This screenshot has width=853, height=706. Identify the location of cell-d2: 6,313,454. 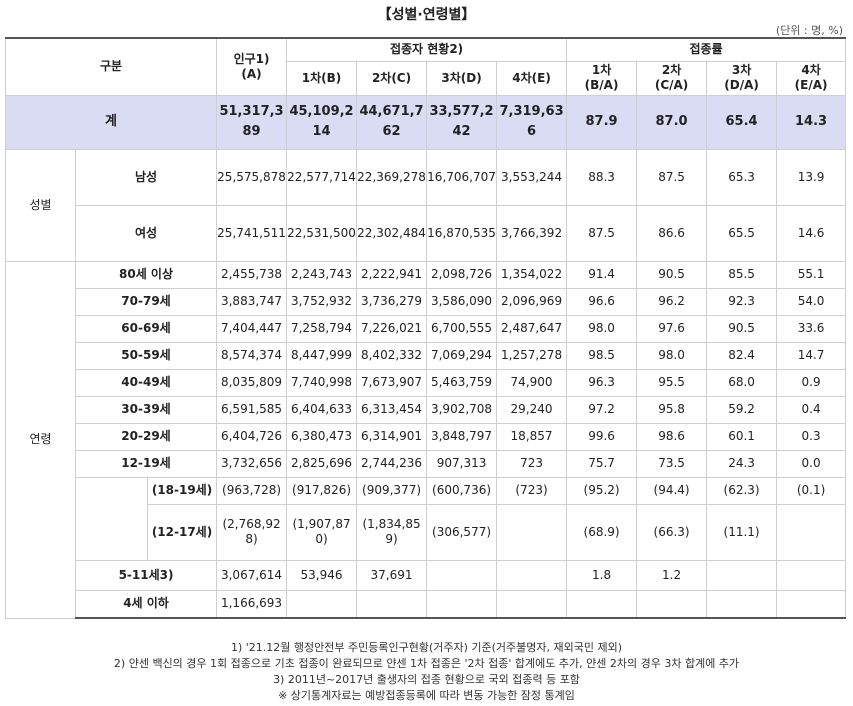
(392, 409).